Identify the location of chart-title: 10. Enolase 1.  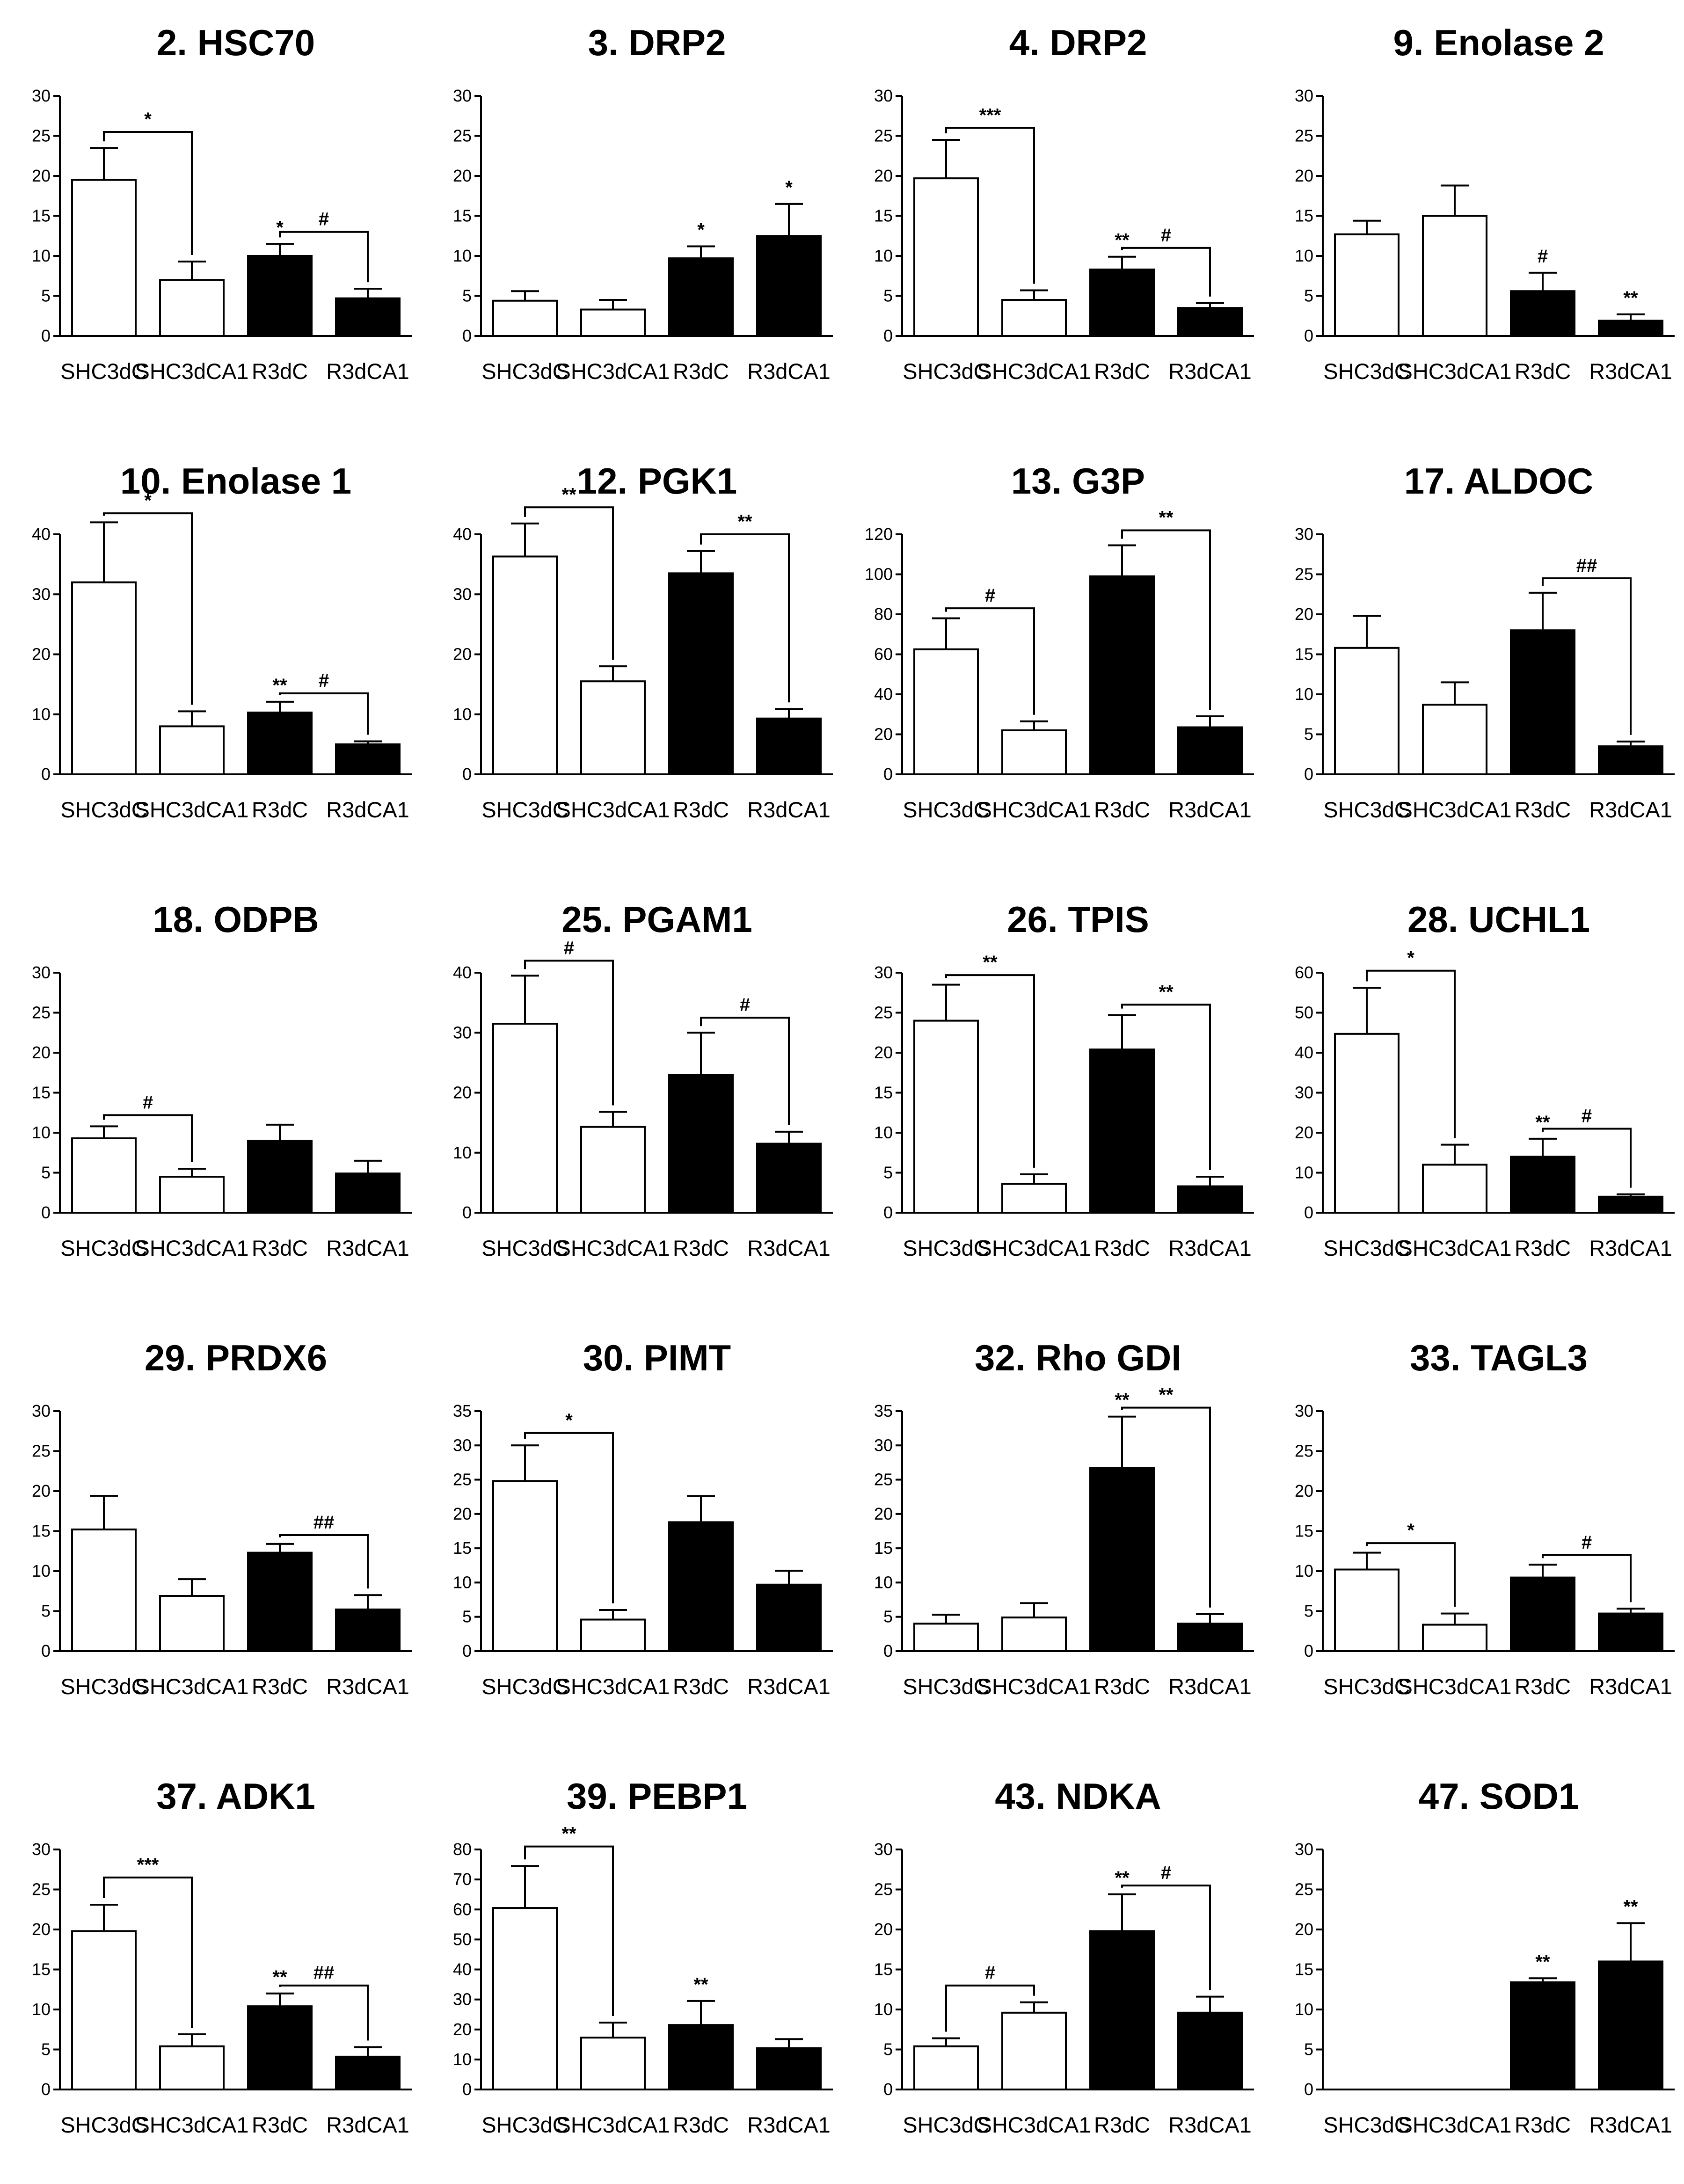
(236, 481).